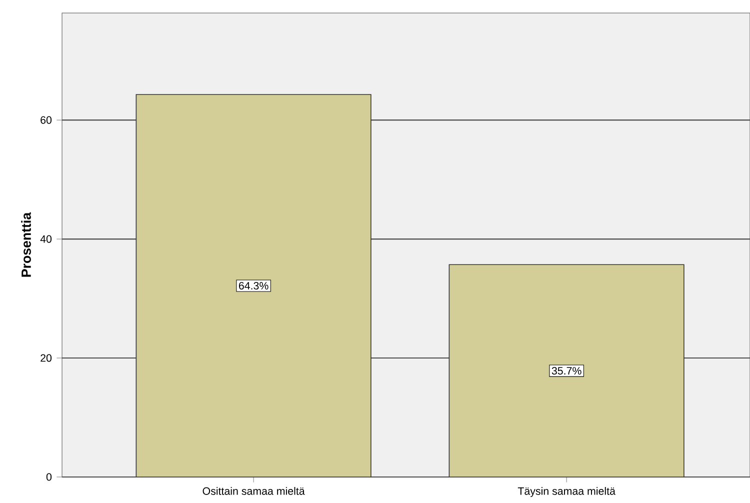  Describe the element at coordinates (46, 239) in the screenshot. I see `y-tick-label: 40` at that location.